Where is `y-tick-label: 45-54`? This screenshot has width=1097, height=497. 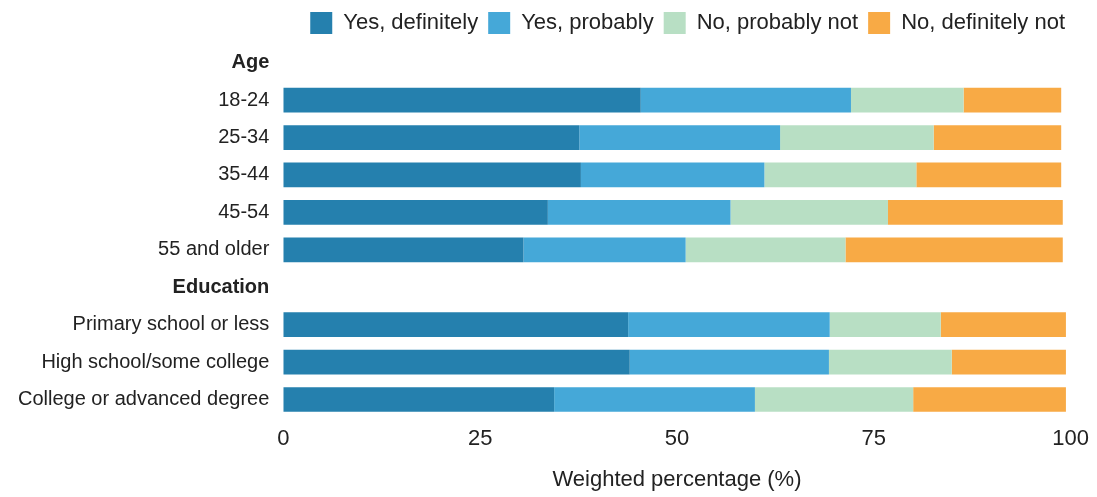
y-tick-label: 45-54 is located at coordinates (244, 210).